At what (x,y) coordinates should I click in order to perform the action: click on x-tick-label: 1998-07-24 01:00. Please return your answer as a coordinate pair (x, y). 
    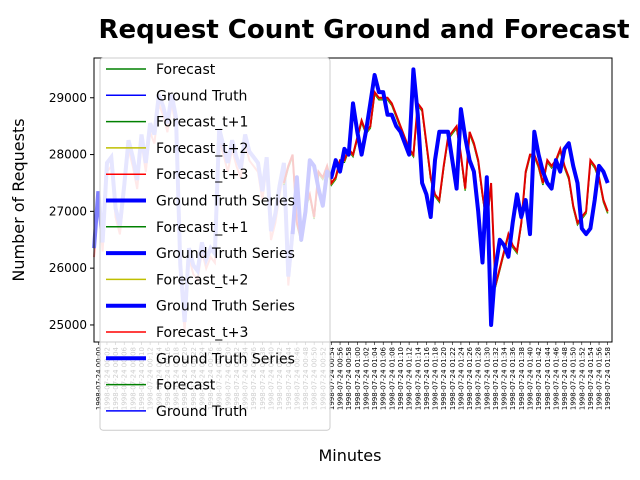
    Looking at the image, I should click on (358, 378).